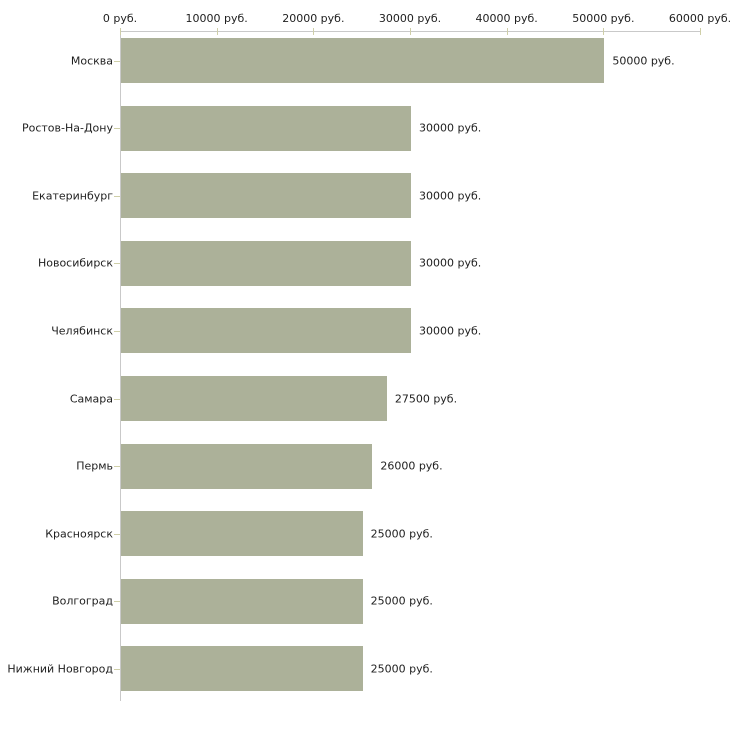  What do you see at coordinates (426, 398) in the screenshot?
I see `value-label: 27500 руб.` at bounding box center [426, 398].